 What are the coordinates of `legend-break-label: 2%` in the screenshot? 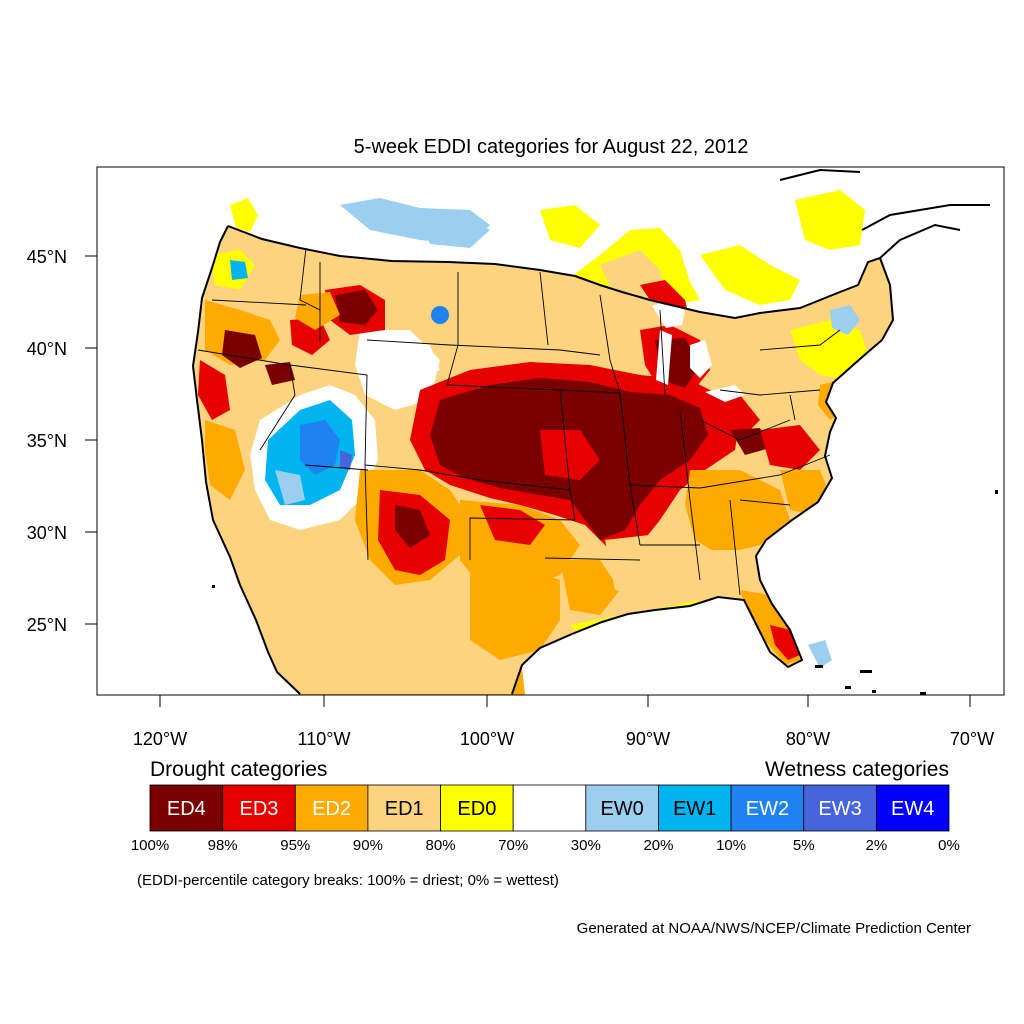 It's located at (877, 845).